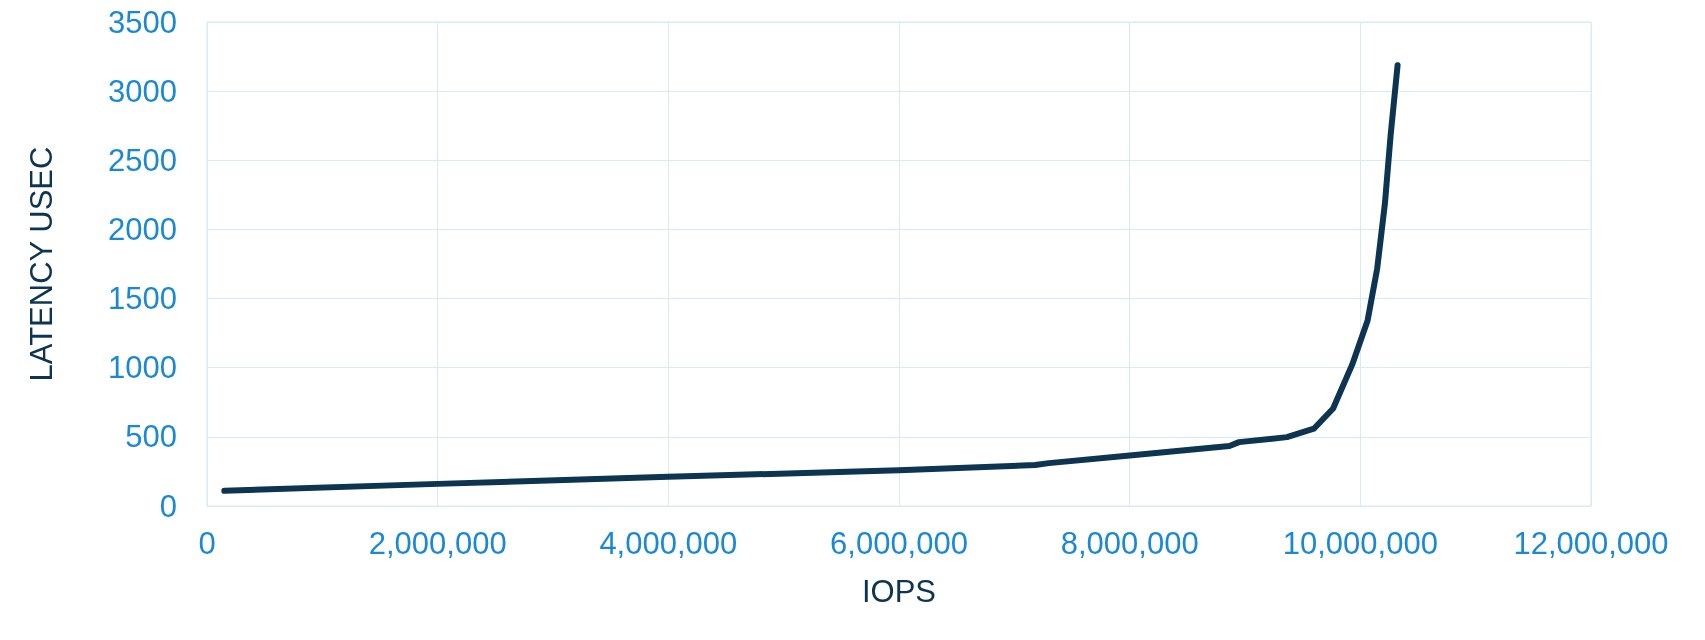  What do you see at coordinates (168, 506) in the screenshot?
I see `y-tick-label: 0` at bounding box center [168, 506].